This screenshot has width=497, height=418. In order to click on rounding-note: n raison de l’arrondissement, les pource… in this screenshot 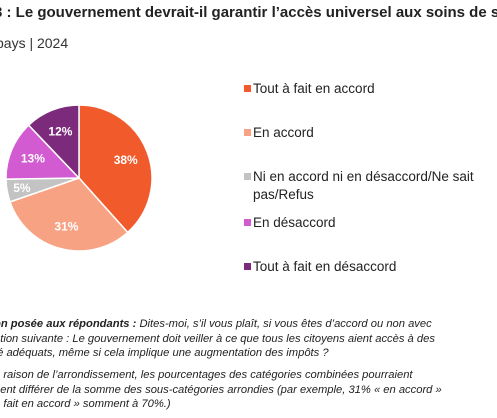, I will do `click(248, 390)`.